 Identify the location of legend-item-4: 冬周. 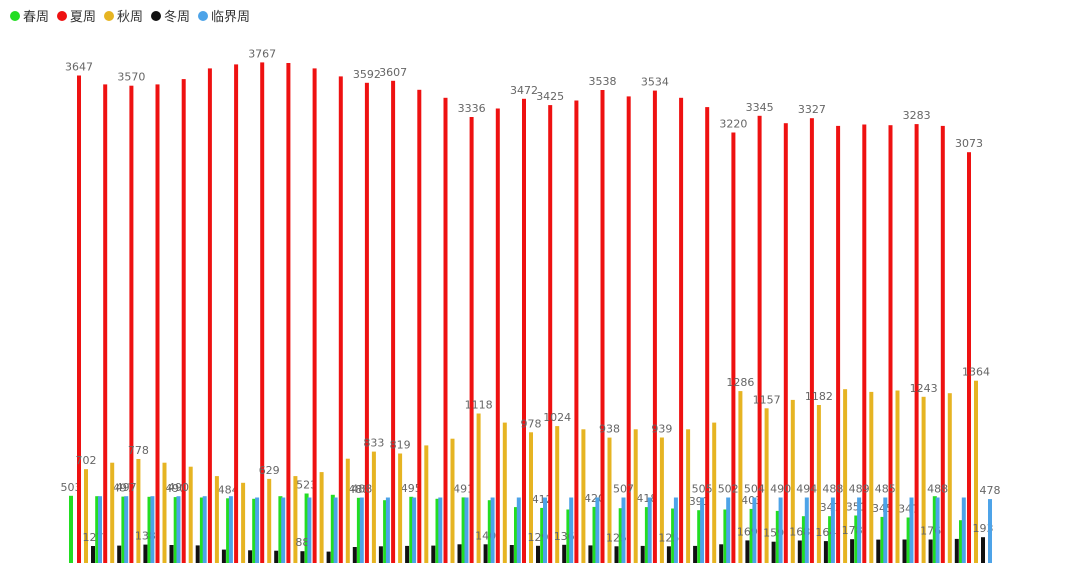
(170, 17).